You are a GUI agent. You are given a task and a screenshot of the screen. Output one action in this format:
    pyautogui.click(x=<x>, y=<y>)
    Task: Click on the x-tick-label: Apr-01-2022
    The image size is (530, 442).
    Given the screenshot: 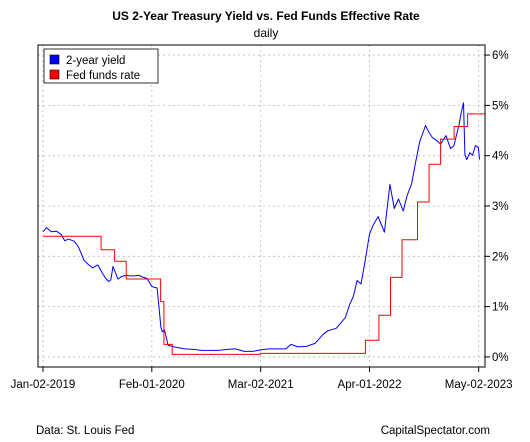 What is the action you would take?
    pyautogui.click(x=370, y=385)
    